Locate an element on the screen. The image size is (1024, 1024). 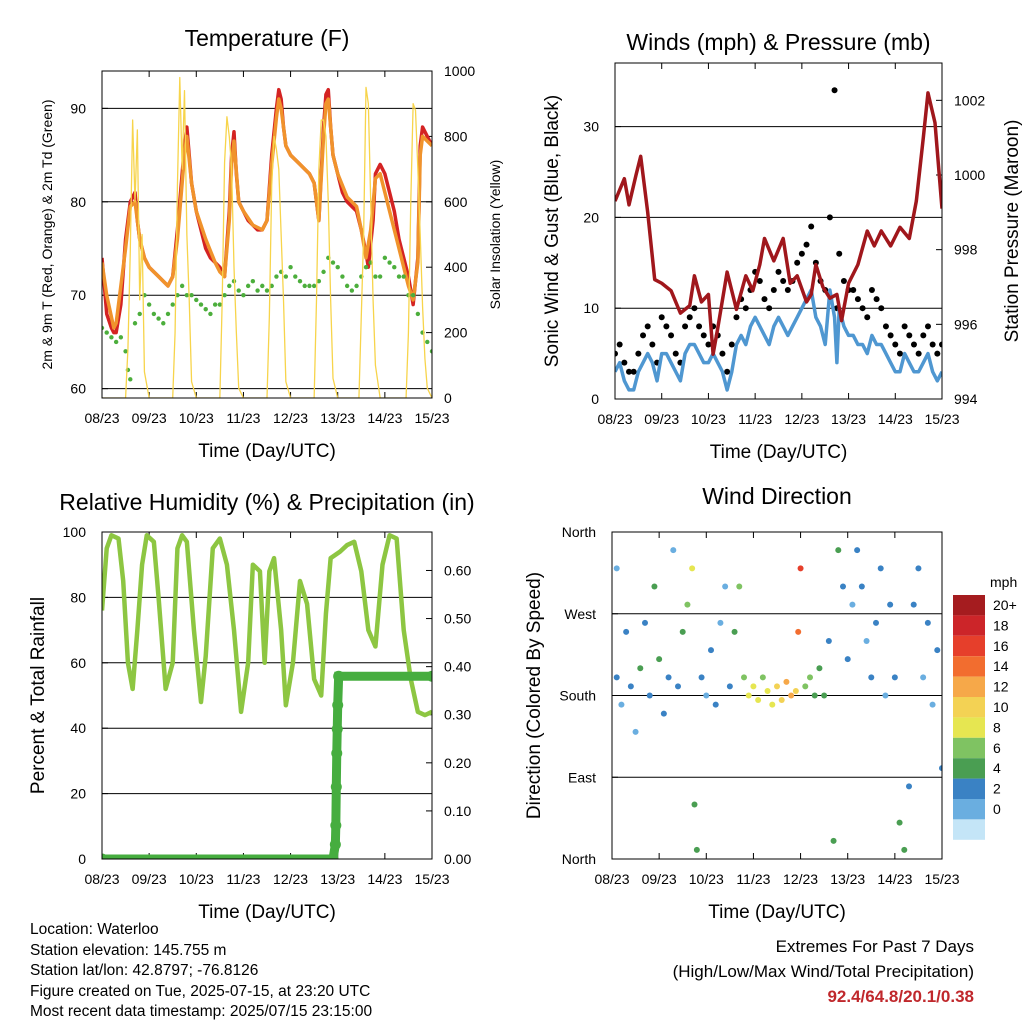
y-tick-label: 0 is located at coordinates (595, 399).